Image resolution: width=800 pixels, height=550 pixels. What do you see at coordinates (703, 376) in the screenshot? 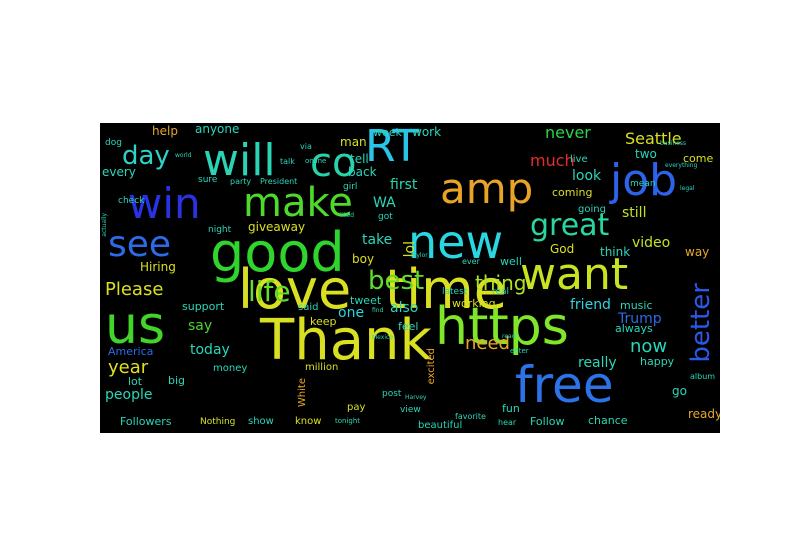
I see `word-album: album` at bounding box center [703, 376].